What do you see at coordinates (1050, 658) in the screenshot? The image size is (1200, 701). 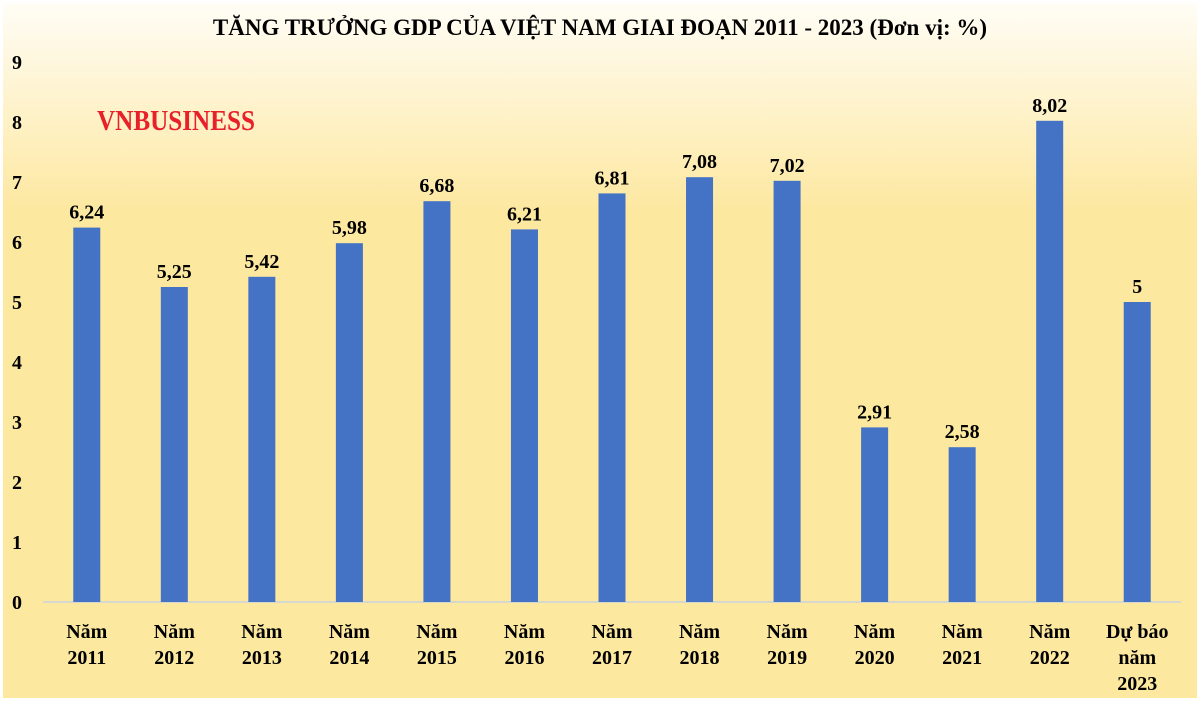 I see `x-tick-label: 2022` at bounding box center [1050, 658].